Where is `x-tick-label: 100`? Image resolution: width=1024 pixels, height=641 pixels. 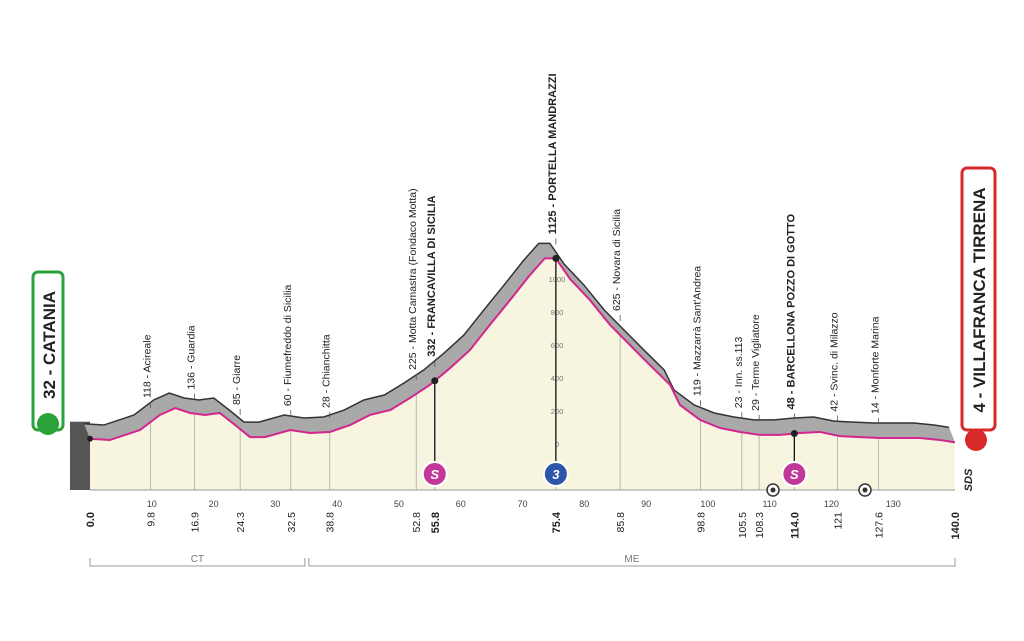 x-tick-label: 100 is located at coordinates (707, 504).